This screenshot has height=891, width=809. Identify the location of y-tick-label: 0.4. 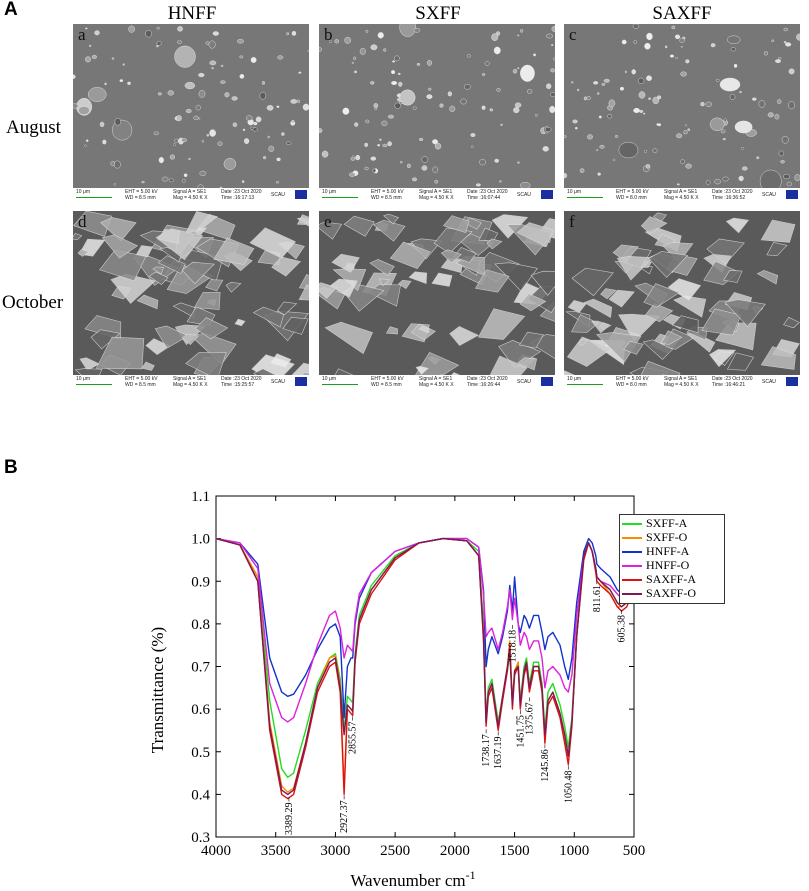
(200, 795).